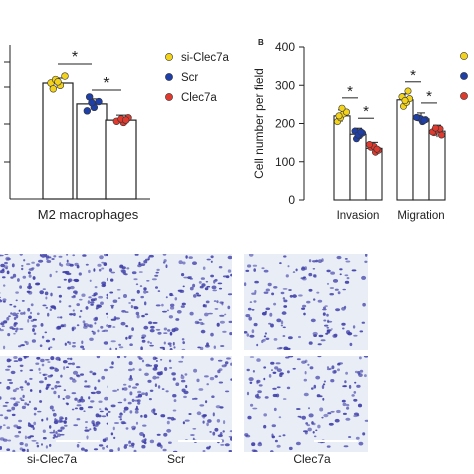  Describe the element at coordinates (421, 159) in the screenshot. I see `bar-Migration-Scr` at that location.